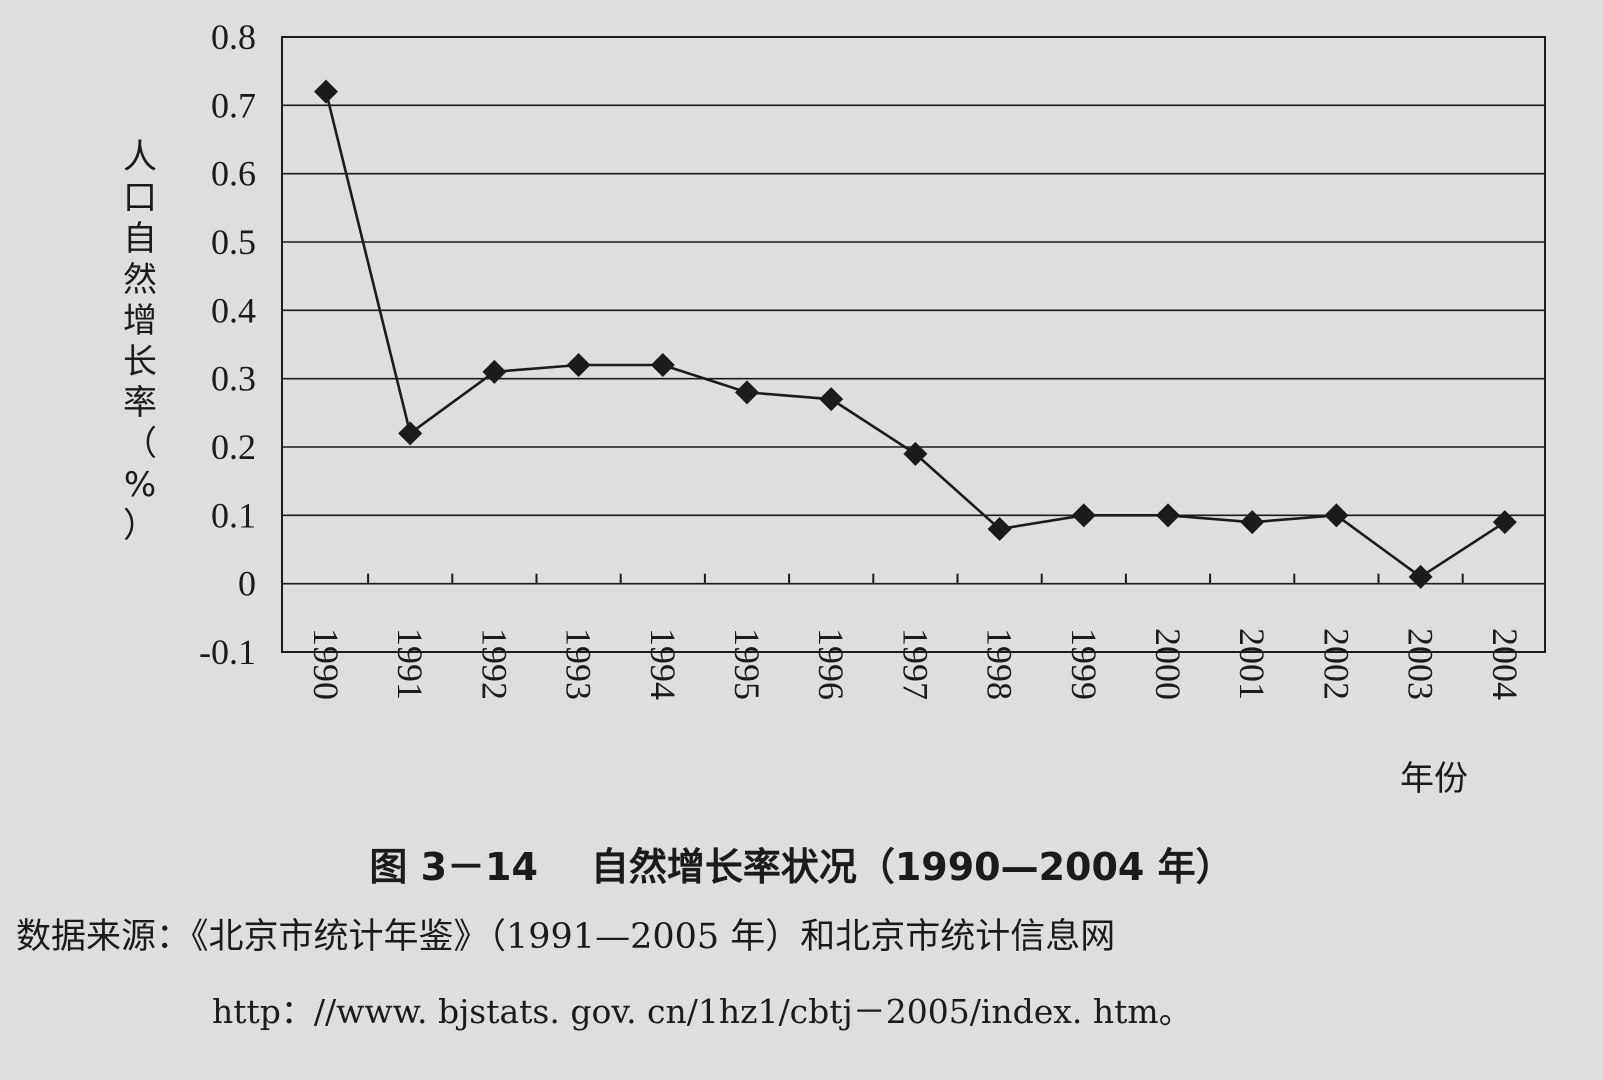  I want to click on x-tick-label: 1996, so click(831, 664).